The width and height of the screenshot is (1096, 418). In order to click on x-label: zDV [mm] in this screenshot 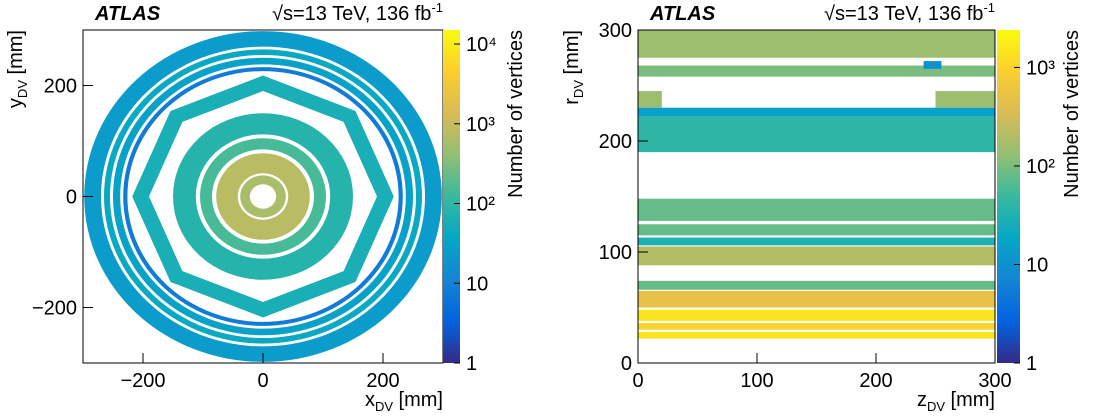, I will do `click(956, 401)`.